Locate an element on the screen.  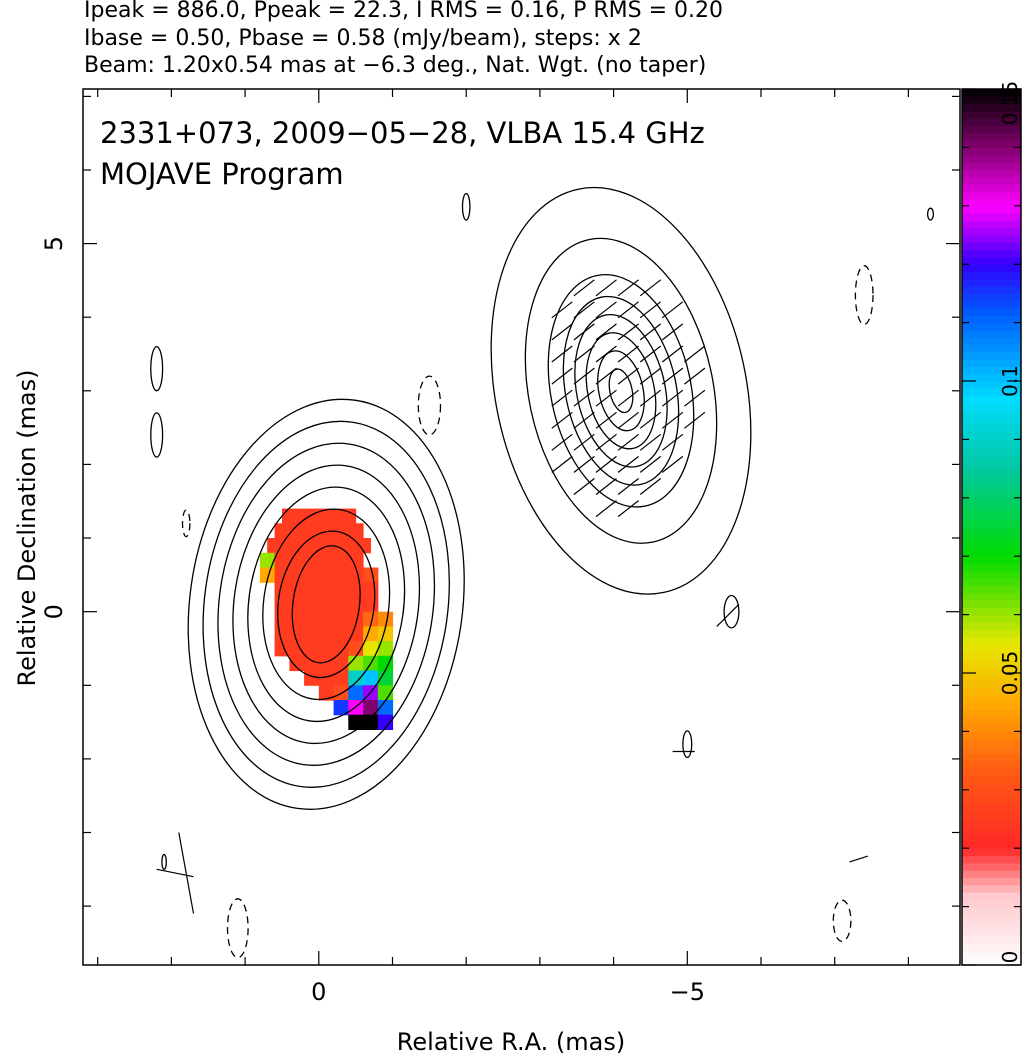
colorbar-tick-label: 0.1 is located at coordinates (1010, 381).